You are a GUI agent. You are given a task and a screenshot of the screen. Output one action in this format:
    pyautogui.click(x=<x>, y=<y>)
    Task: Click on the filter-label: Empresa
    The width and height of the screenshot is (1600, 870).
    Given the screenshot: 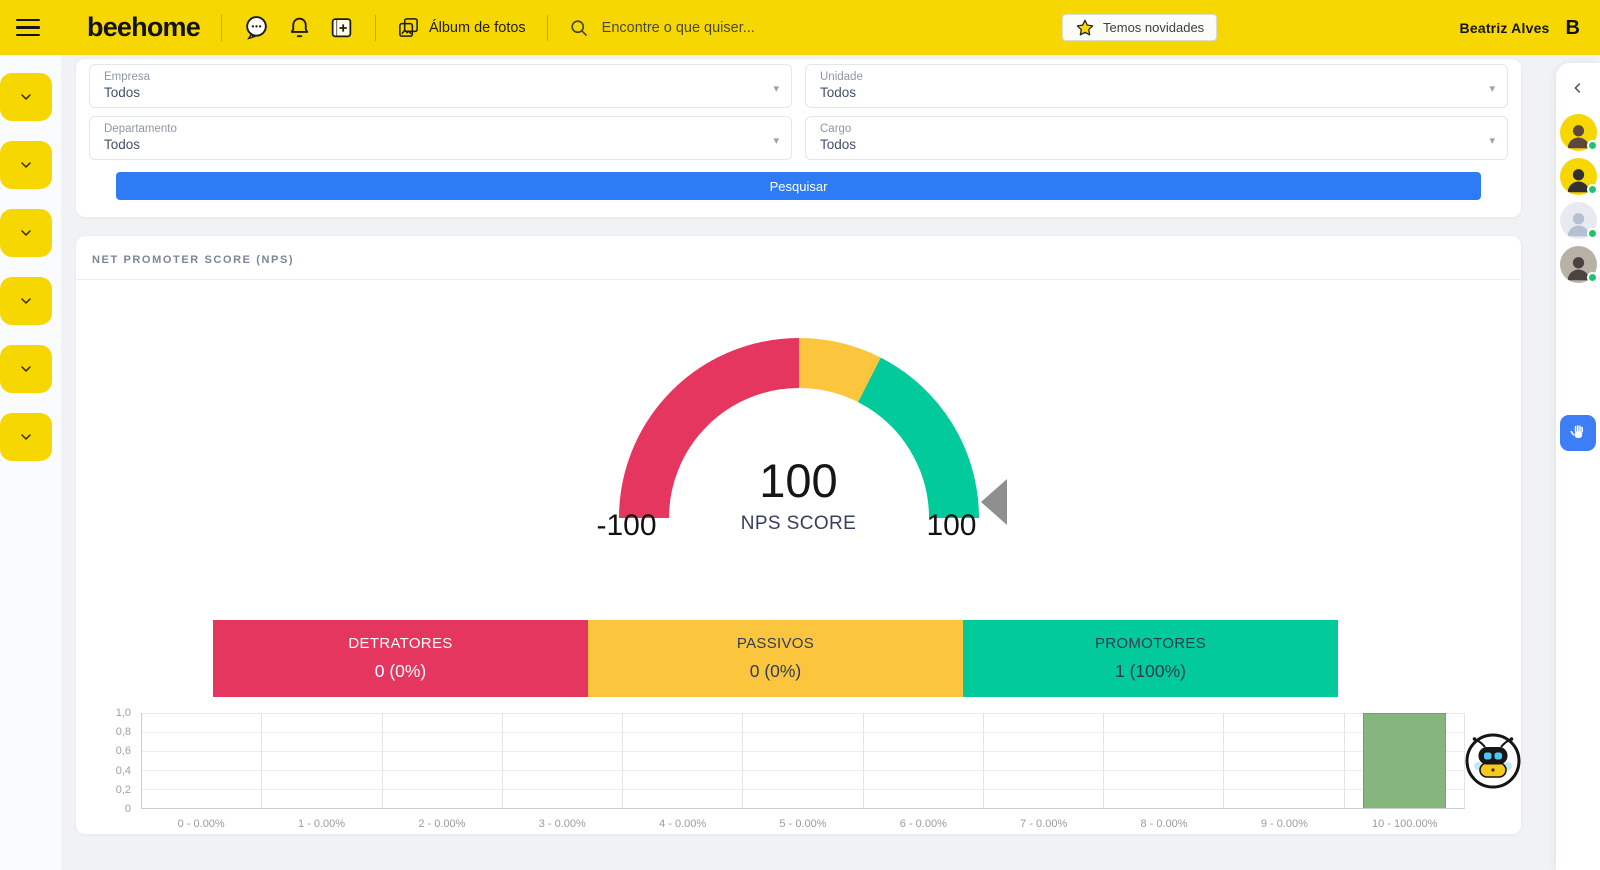 What is the action you would take?
    pyautogui.click(x=127, y=77)
    